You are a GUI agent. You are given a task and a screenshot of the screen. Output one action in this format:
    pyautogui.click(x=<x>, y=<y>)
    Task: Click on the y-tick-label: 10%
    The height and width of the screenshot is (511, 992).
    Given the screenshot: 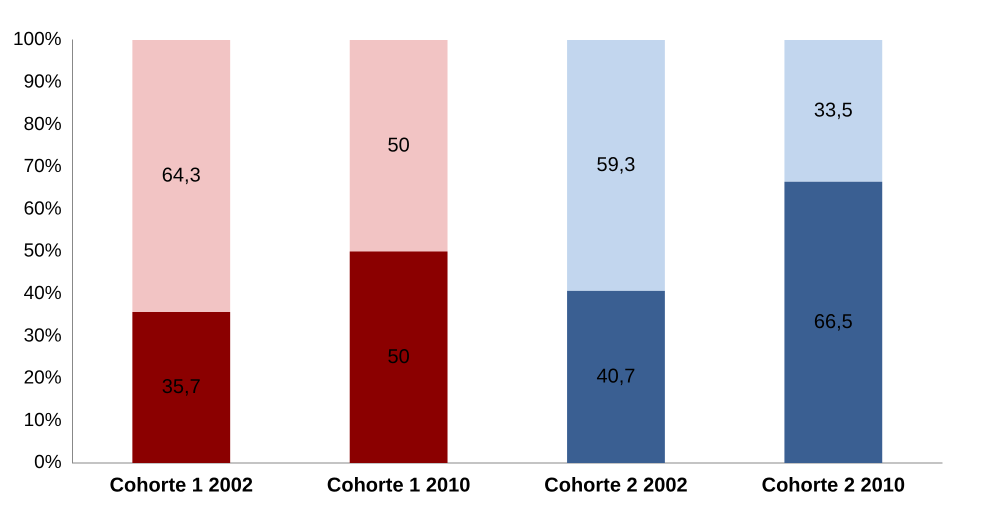 What is the action you would take?
    pyautogui.click(x=43, y=420)
    